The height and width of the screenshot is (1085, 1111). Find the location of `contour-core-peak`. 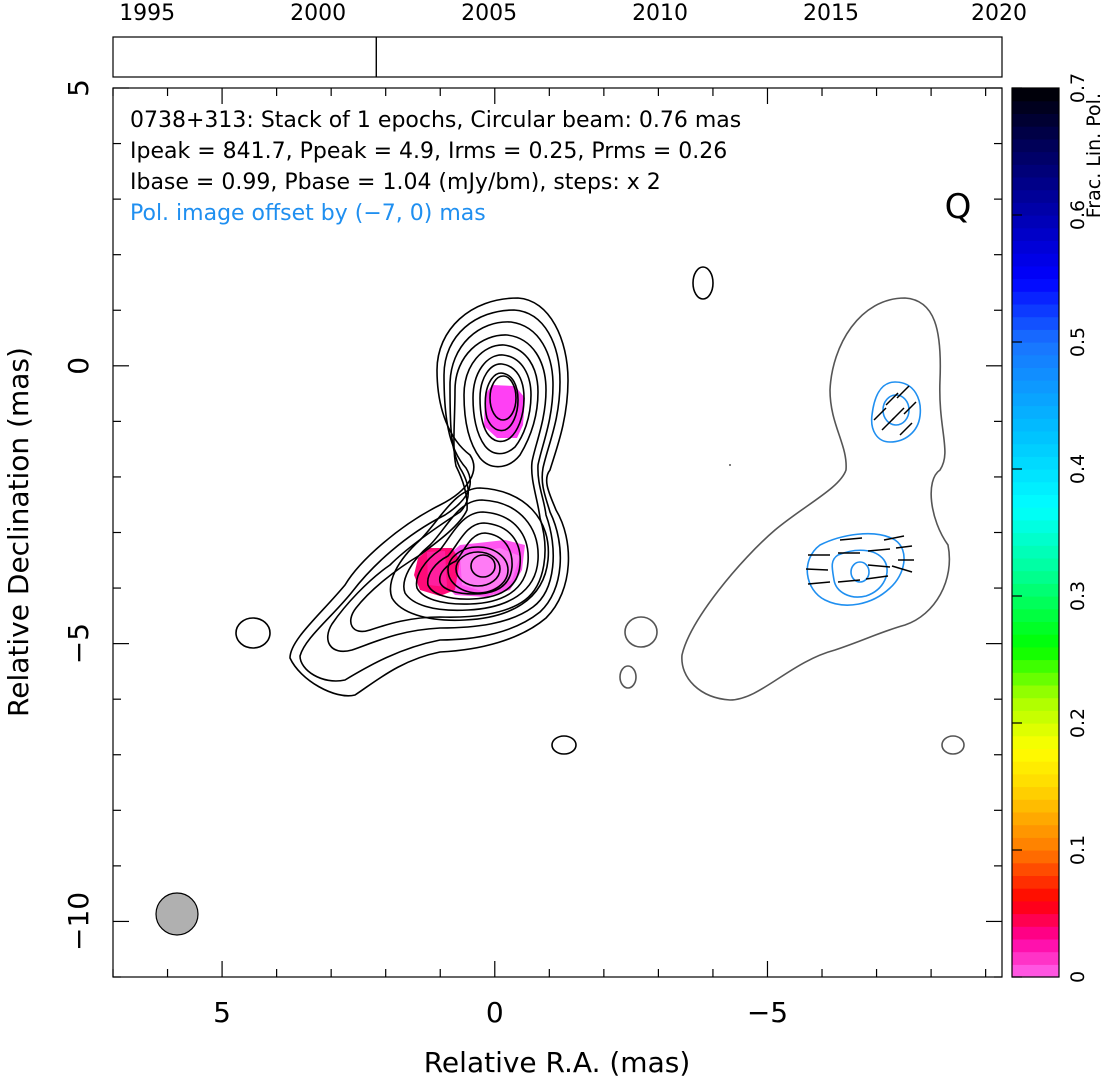

contour-core-peak is located at coordinates (503, 398).